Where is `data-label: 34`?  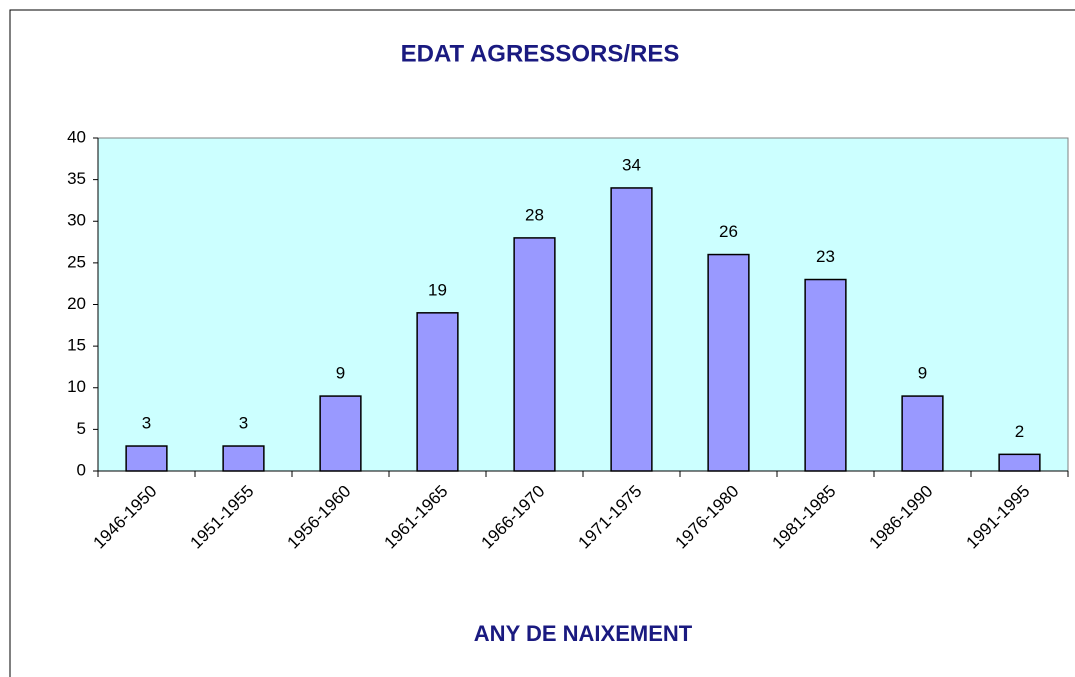 data-label: 34 is located at coordinates (631, 164).